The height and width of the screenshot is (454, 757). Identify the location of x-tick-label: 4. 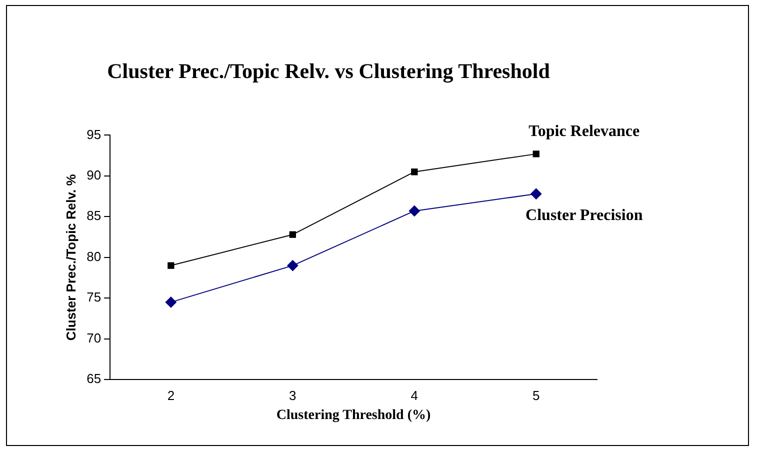
(414, 395).